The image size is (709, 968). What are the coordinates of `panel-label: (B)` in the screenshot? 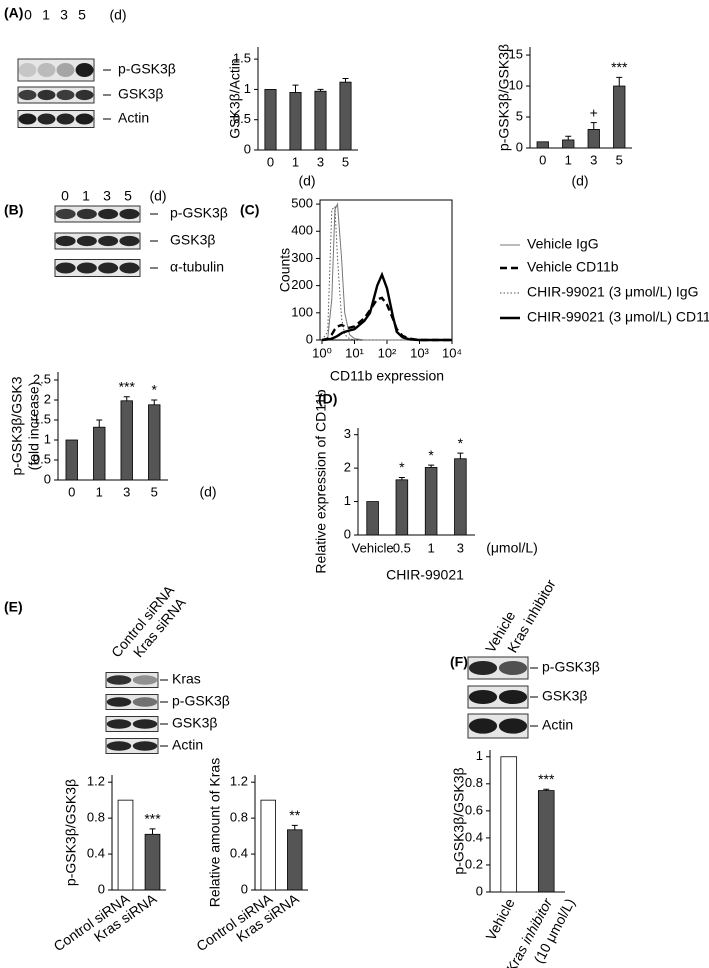 It's located at (13, 210).